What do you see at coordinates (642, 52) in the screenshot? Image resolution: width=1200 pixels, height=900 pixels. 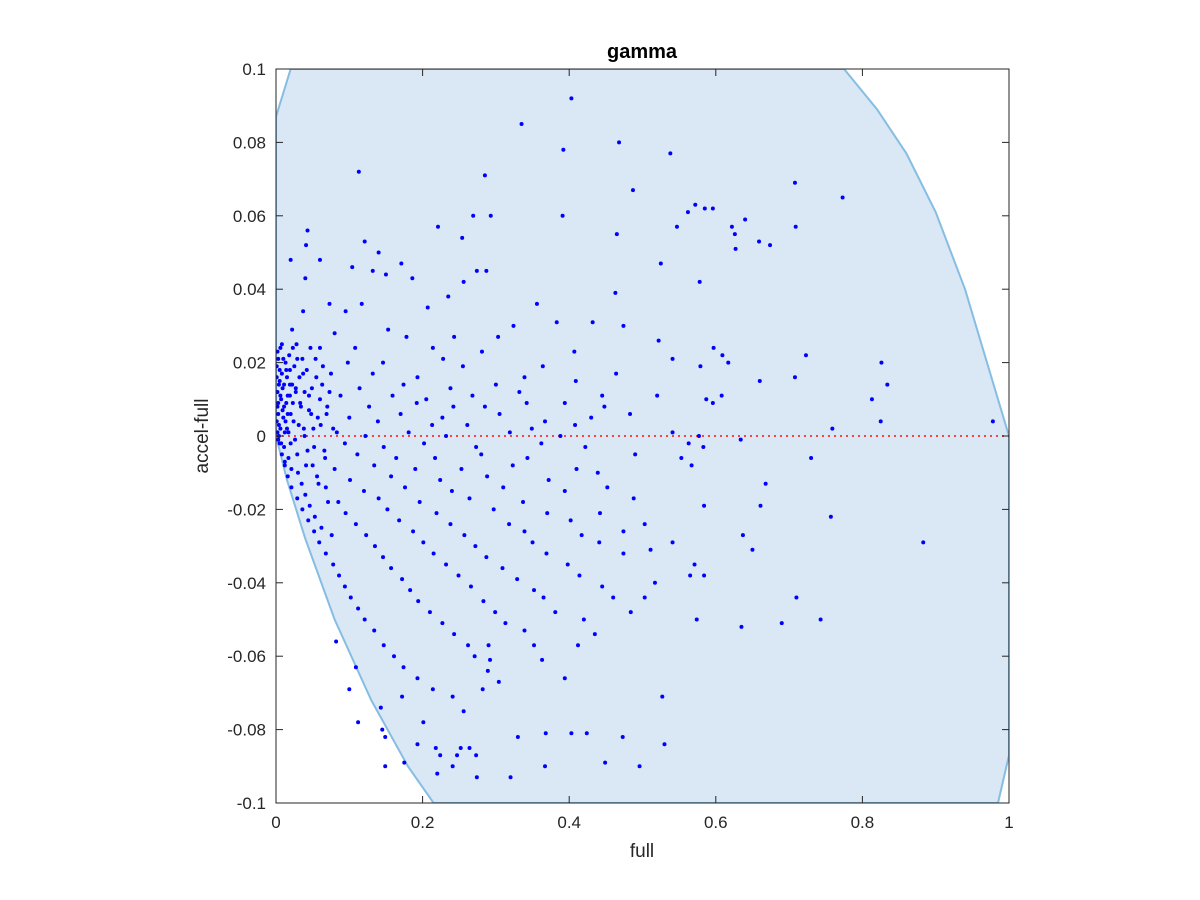 I see `chart-title: gamma` at bounding box center [642, 52].